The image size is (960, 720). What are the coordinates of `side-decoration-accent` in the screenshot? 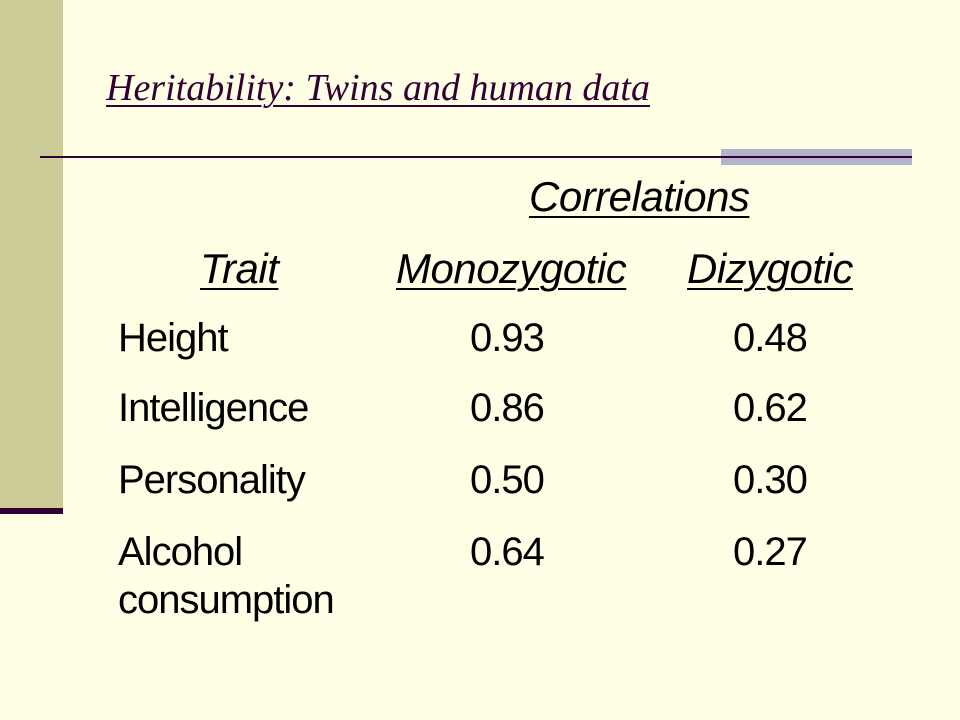 It's located at (31, 511).